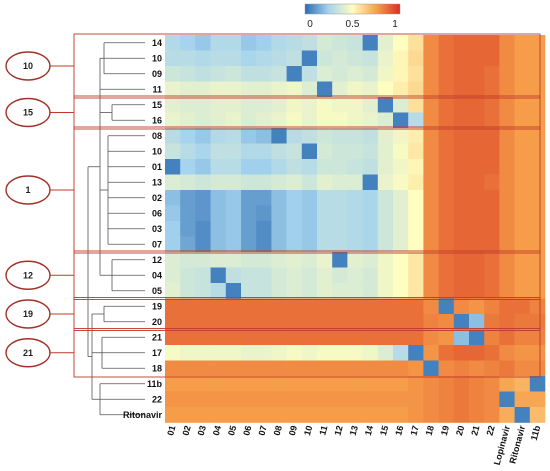 This screenshot has width=550, height=471. Describe the element at coordinates (202, 430) in the screenshot. I see `column-label: 03` at that location.